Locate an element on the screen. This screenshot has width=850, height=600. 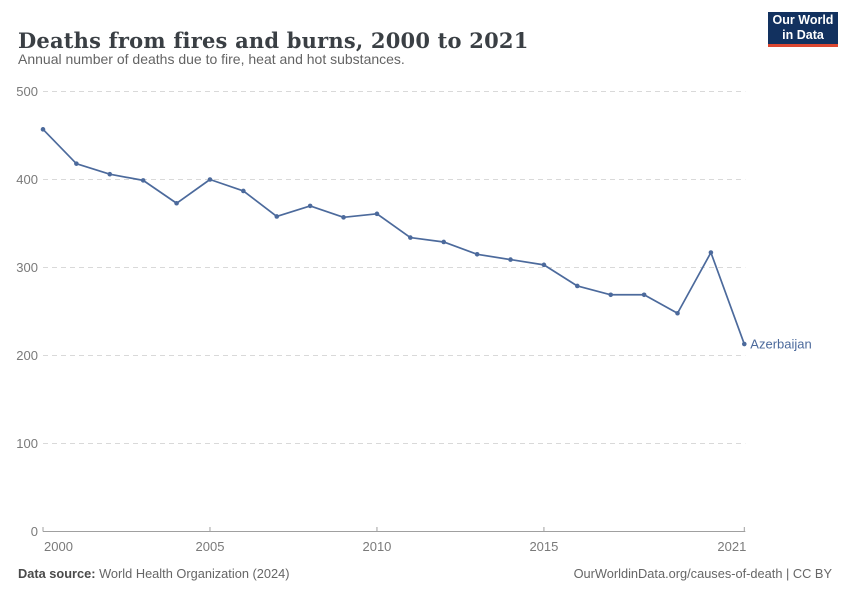
x-tick-label: 2000 is located at coordinates (58, 546).